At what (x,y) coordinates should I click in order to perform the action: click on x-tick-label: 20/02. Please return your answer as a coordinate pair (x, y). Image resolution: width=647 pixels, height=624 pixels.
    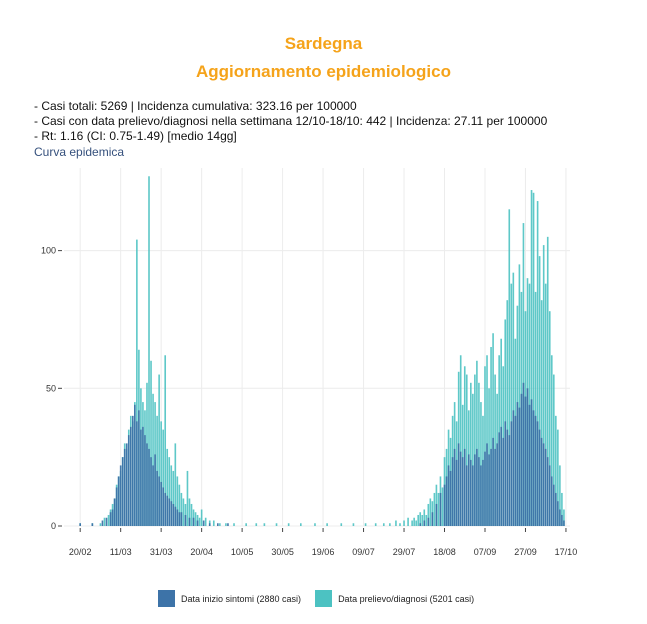
    Looking at the image, I should click on (80, 552).